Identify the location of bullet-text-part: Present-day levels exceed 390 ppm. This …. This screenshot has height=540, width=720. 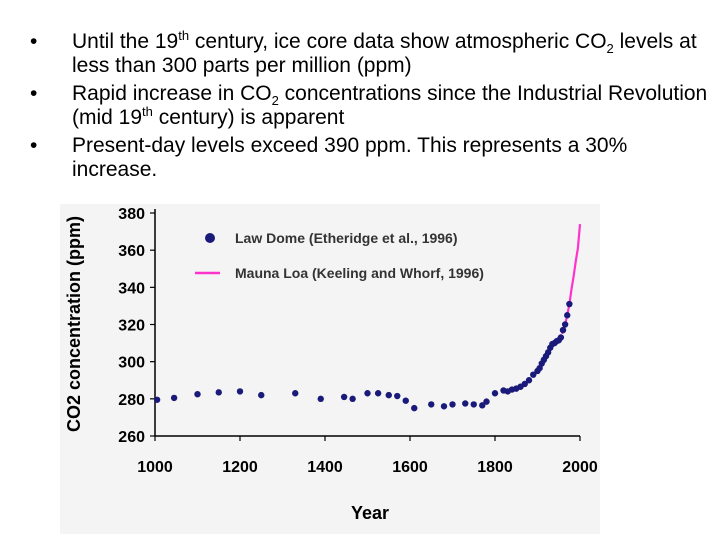
(350, 157).